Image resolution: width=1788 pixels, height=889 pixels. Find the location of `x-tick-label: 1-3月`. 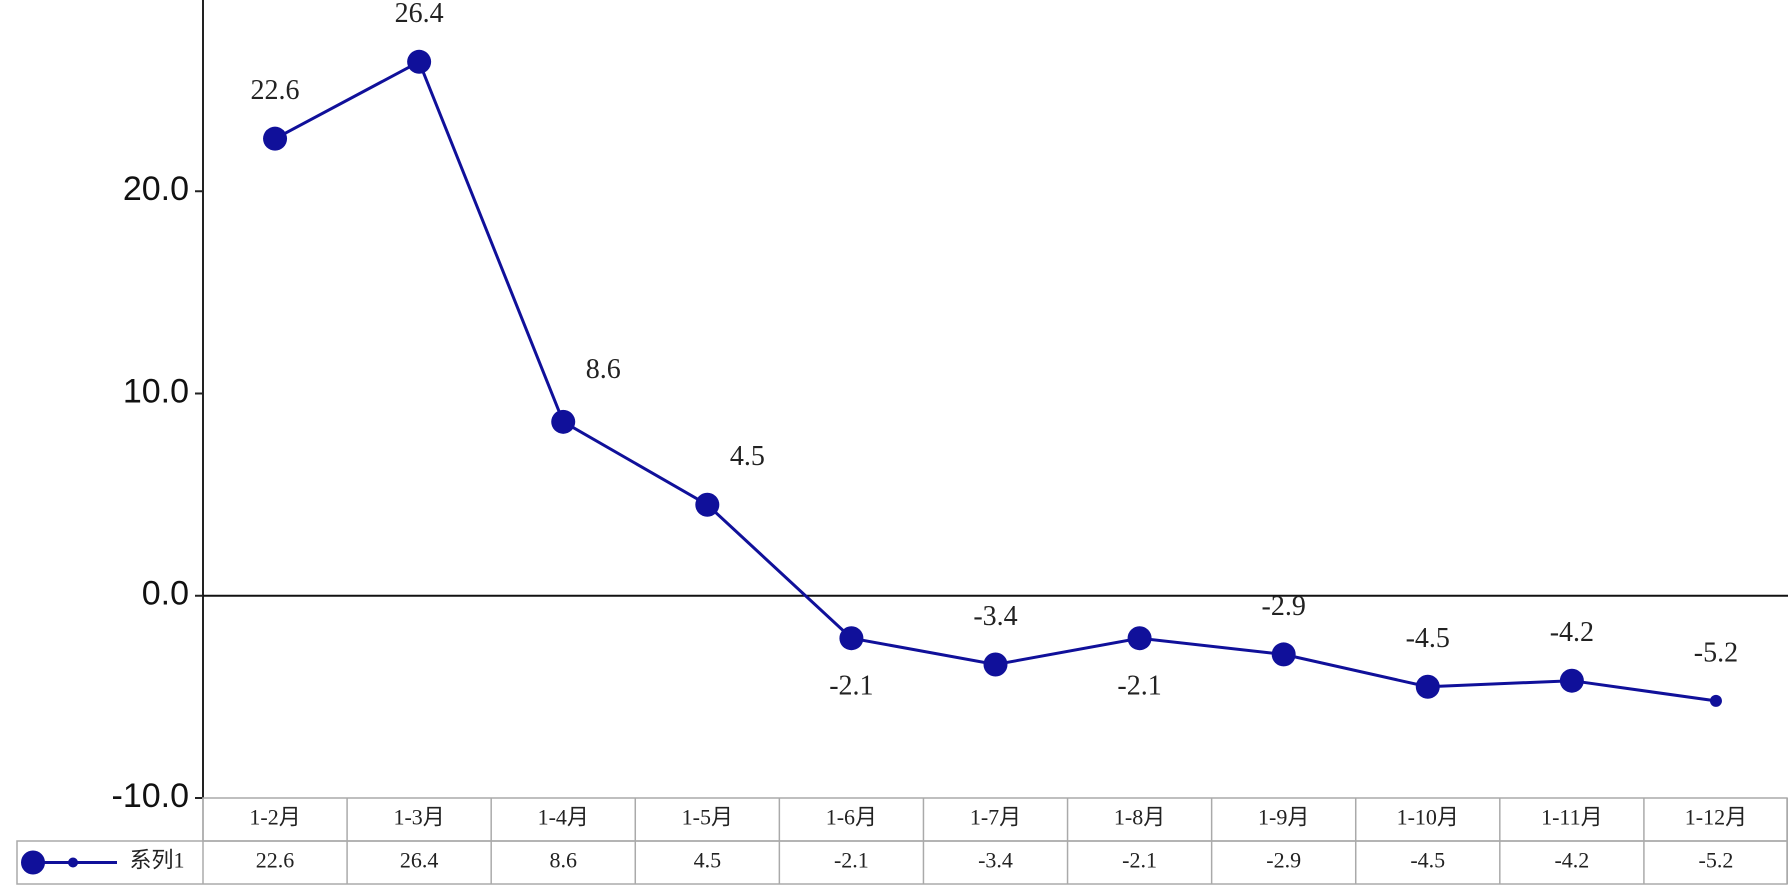

x-tick-label: 1-3月 is located at coordinates (418, 817).